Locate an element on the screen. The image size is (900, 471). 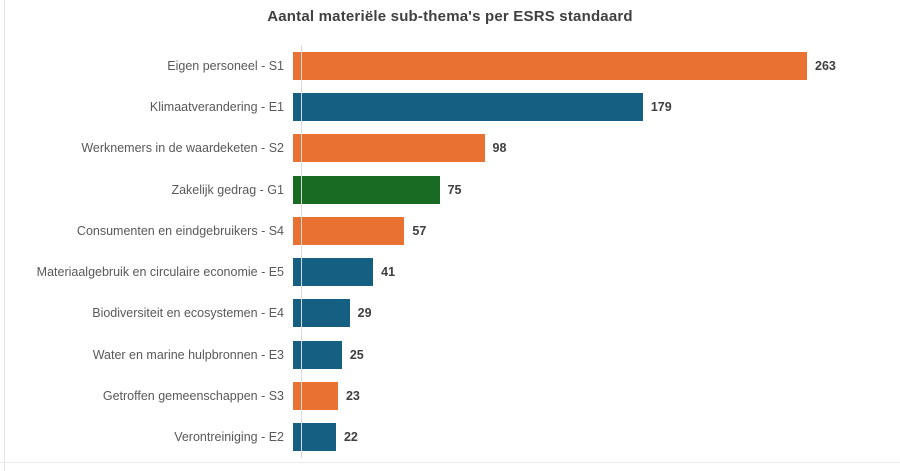
bar-row: Werknemers in de waardeketen - S2 98 is located at coordinates (450, 148).